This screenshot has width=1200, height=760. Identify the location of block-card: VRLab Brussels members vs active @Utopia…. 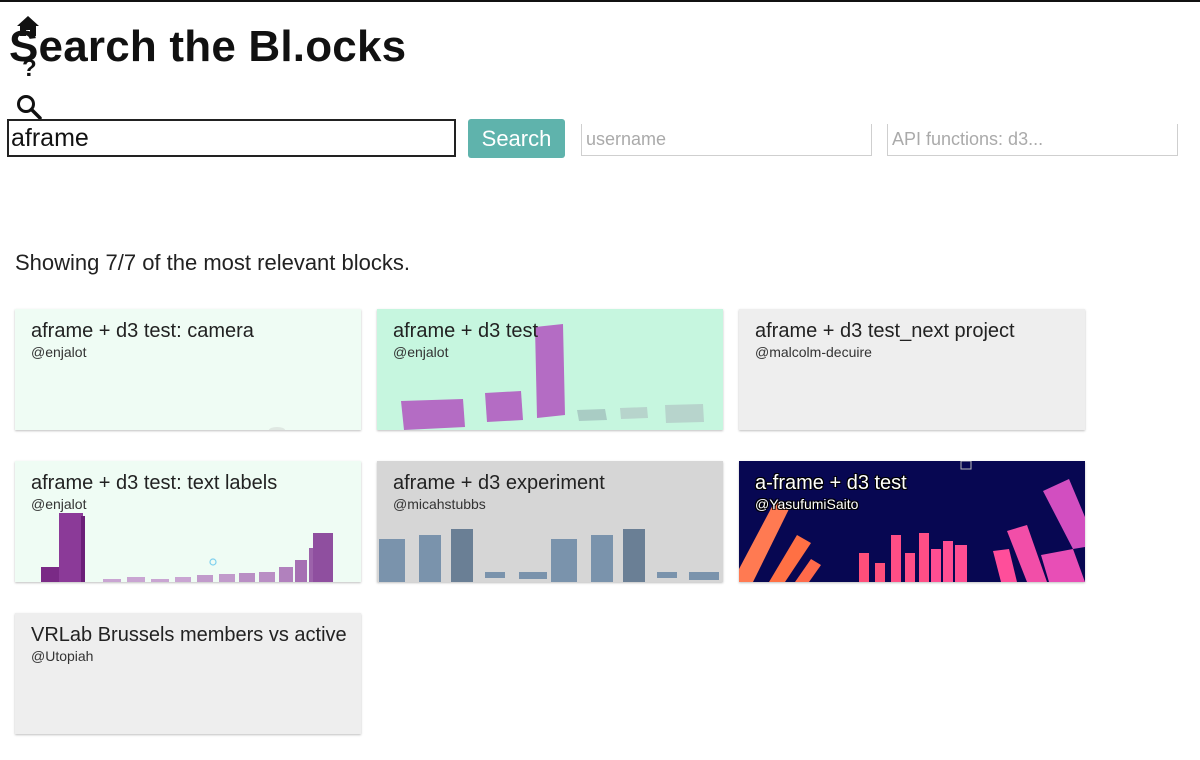
(188, 673).